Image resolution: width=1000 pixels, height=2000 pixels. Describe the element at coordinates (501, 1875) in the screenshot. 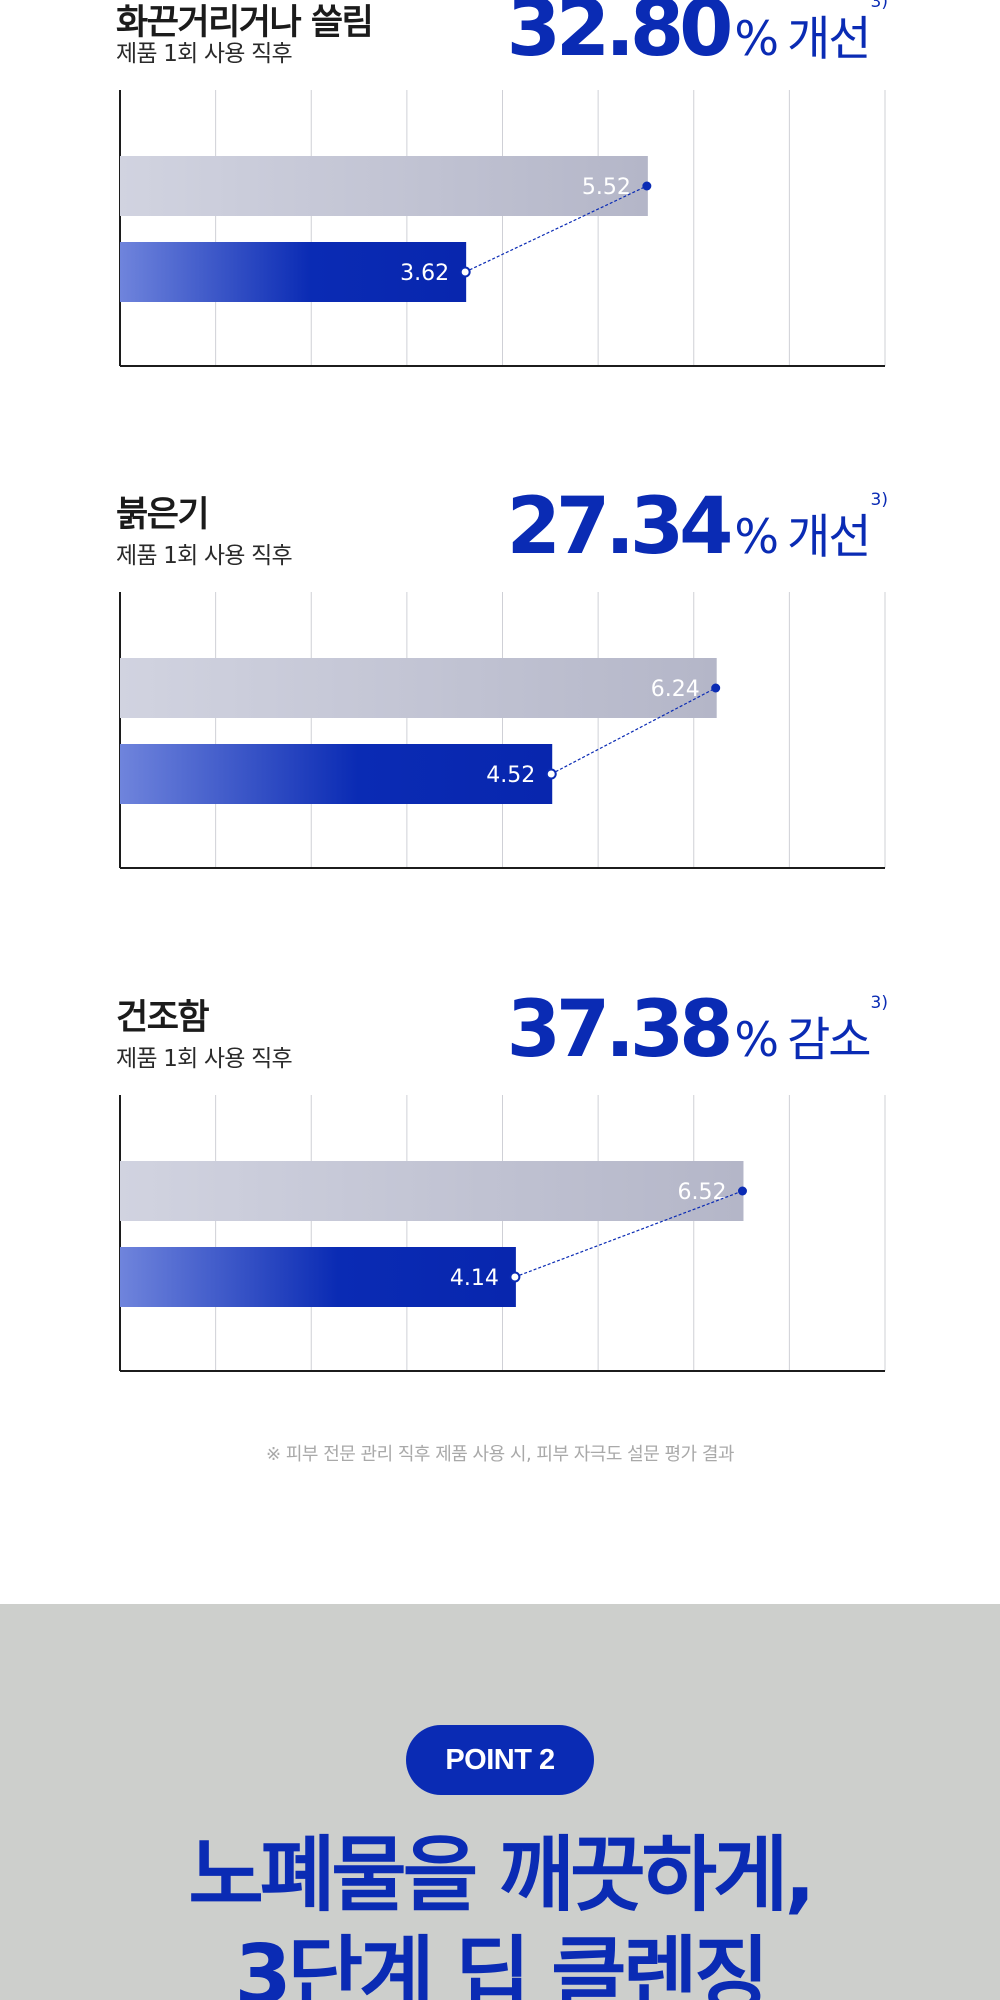

I see `headline-line-1: 노폐물을 깨끗하게,` at that location.